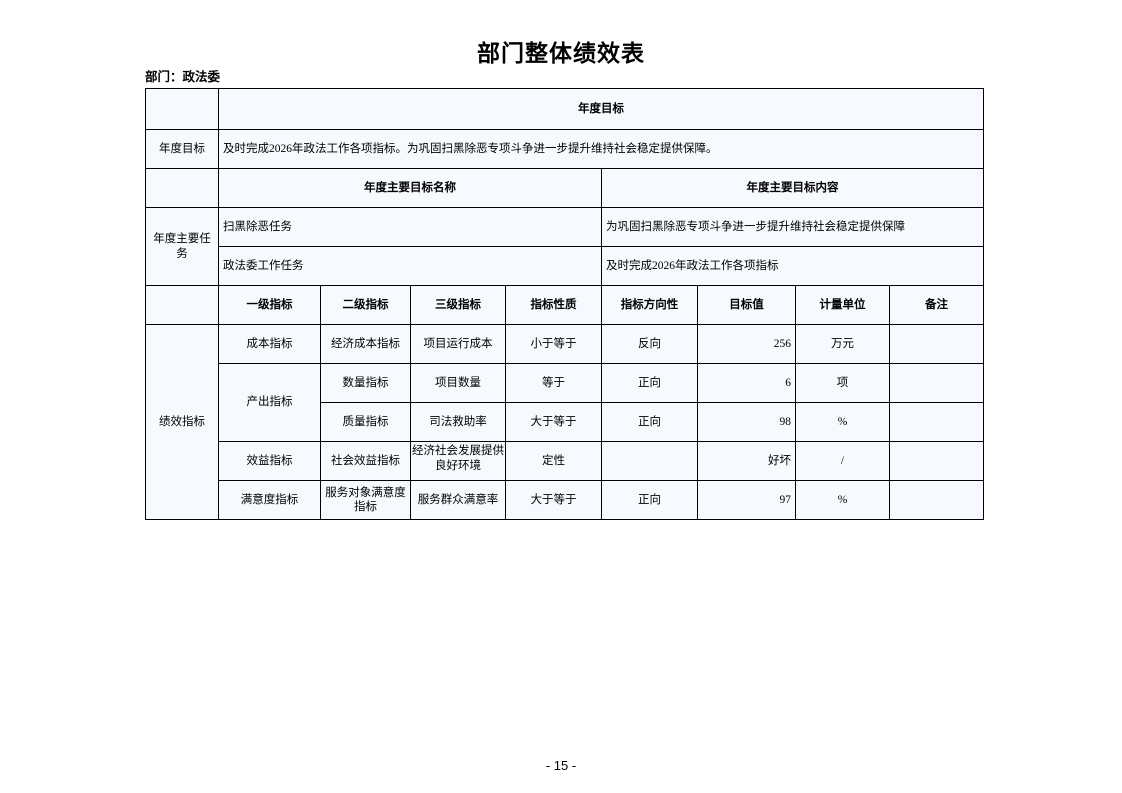  What do you see at coordinates (553, 461) in the screenshot?
I see `indicator-nature: 定性` at bounding box center [553, 461].